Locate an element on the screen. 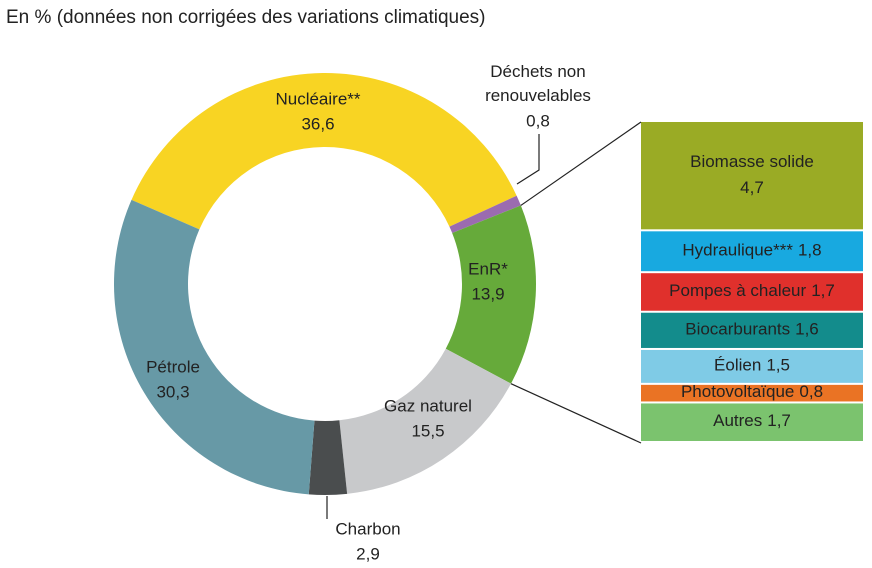 The image size is (872, 568). slice-label: Gaz naturel is located at coordinates (428, 405).